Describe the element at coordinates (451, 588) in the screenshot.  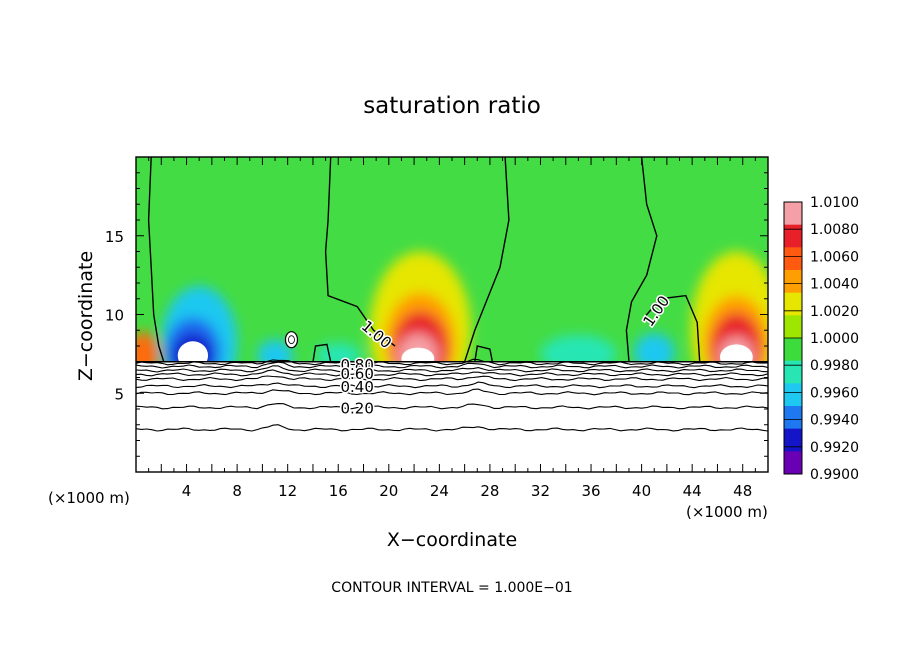
I see `contour-interval-note: CONTOUR INTERVAL = 1.000E−01` at that location.